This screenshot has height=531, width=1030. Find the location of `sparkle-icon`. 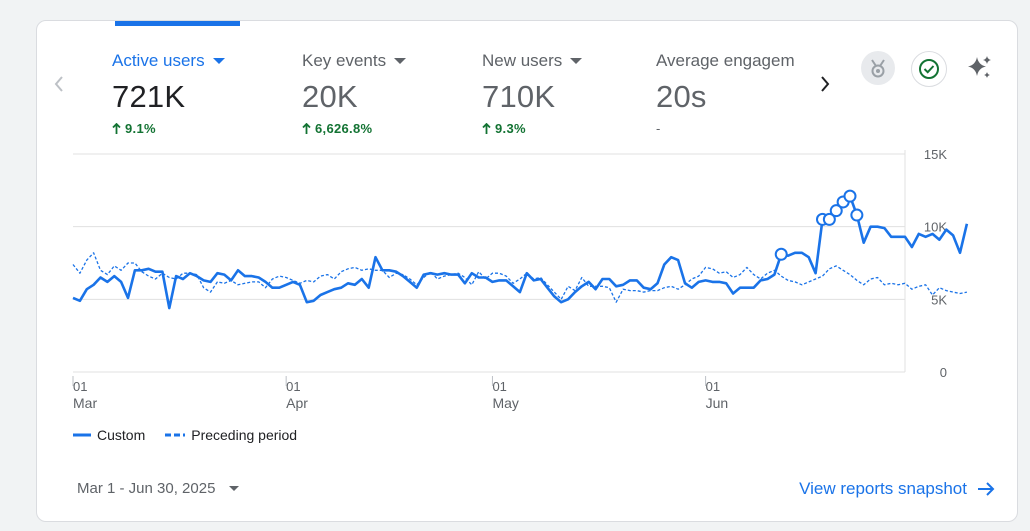

sparkle-icon is located at coordinates (979, 67).